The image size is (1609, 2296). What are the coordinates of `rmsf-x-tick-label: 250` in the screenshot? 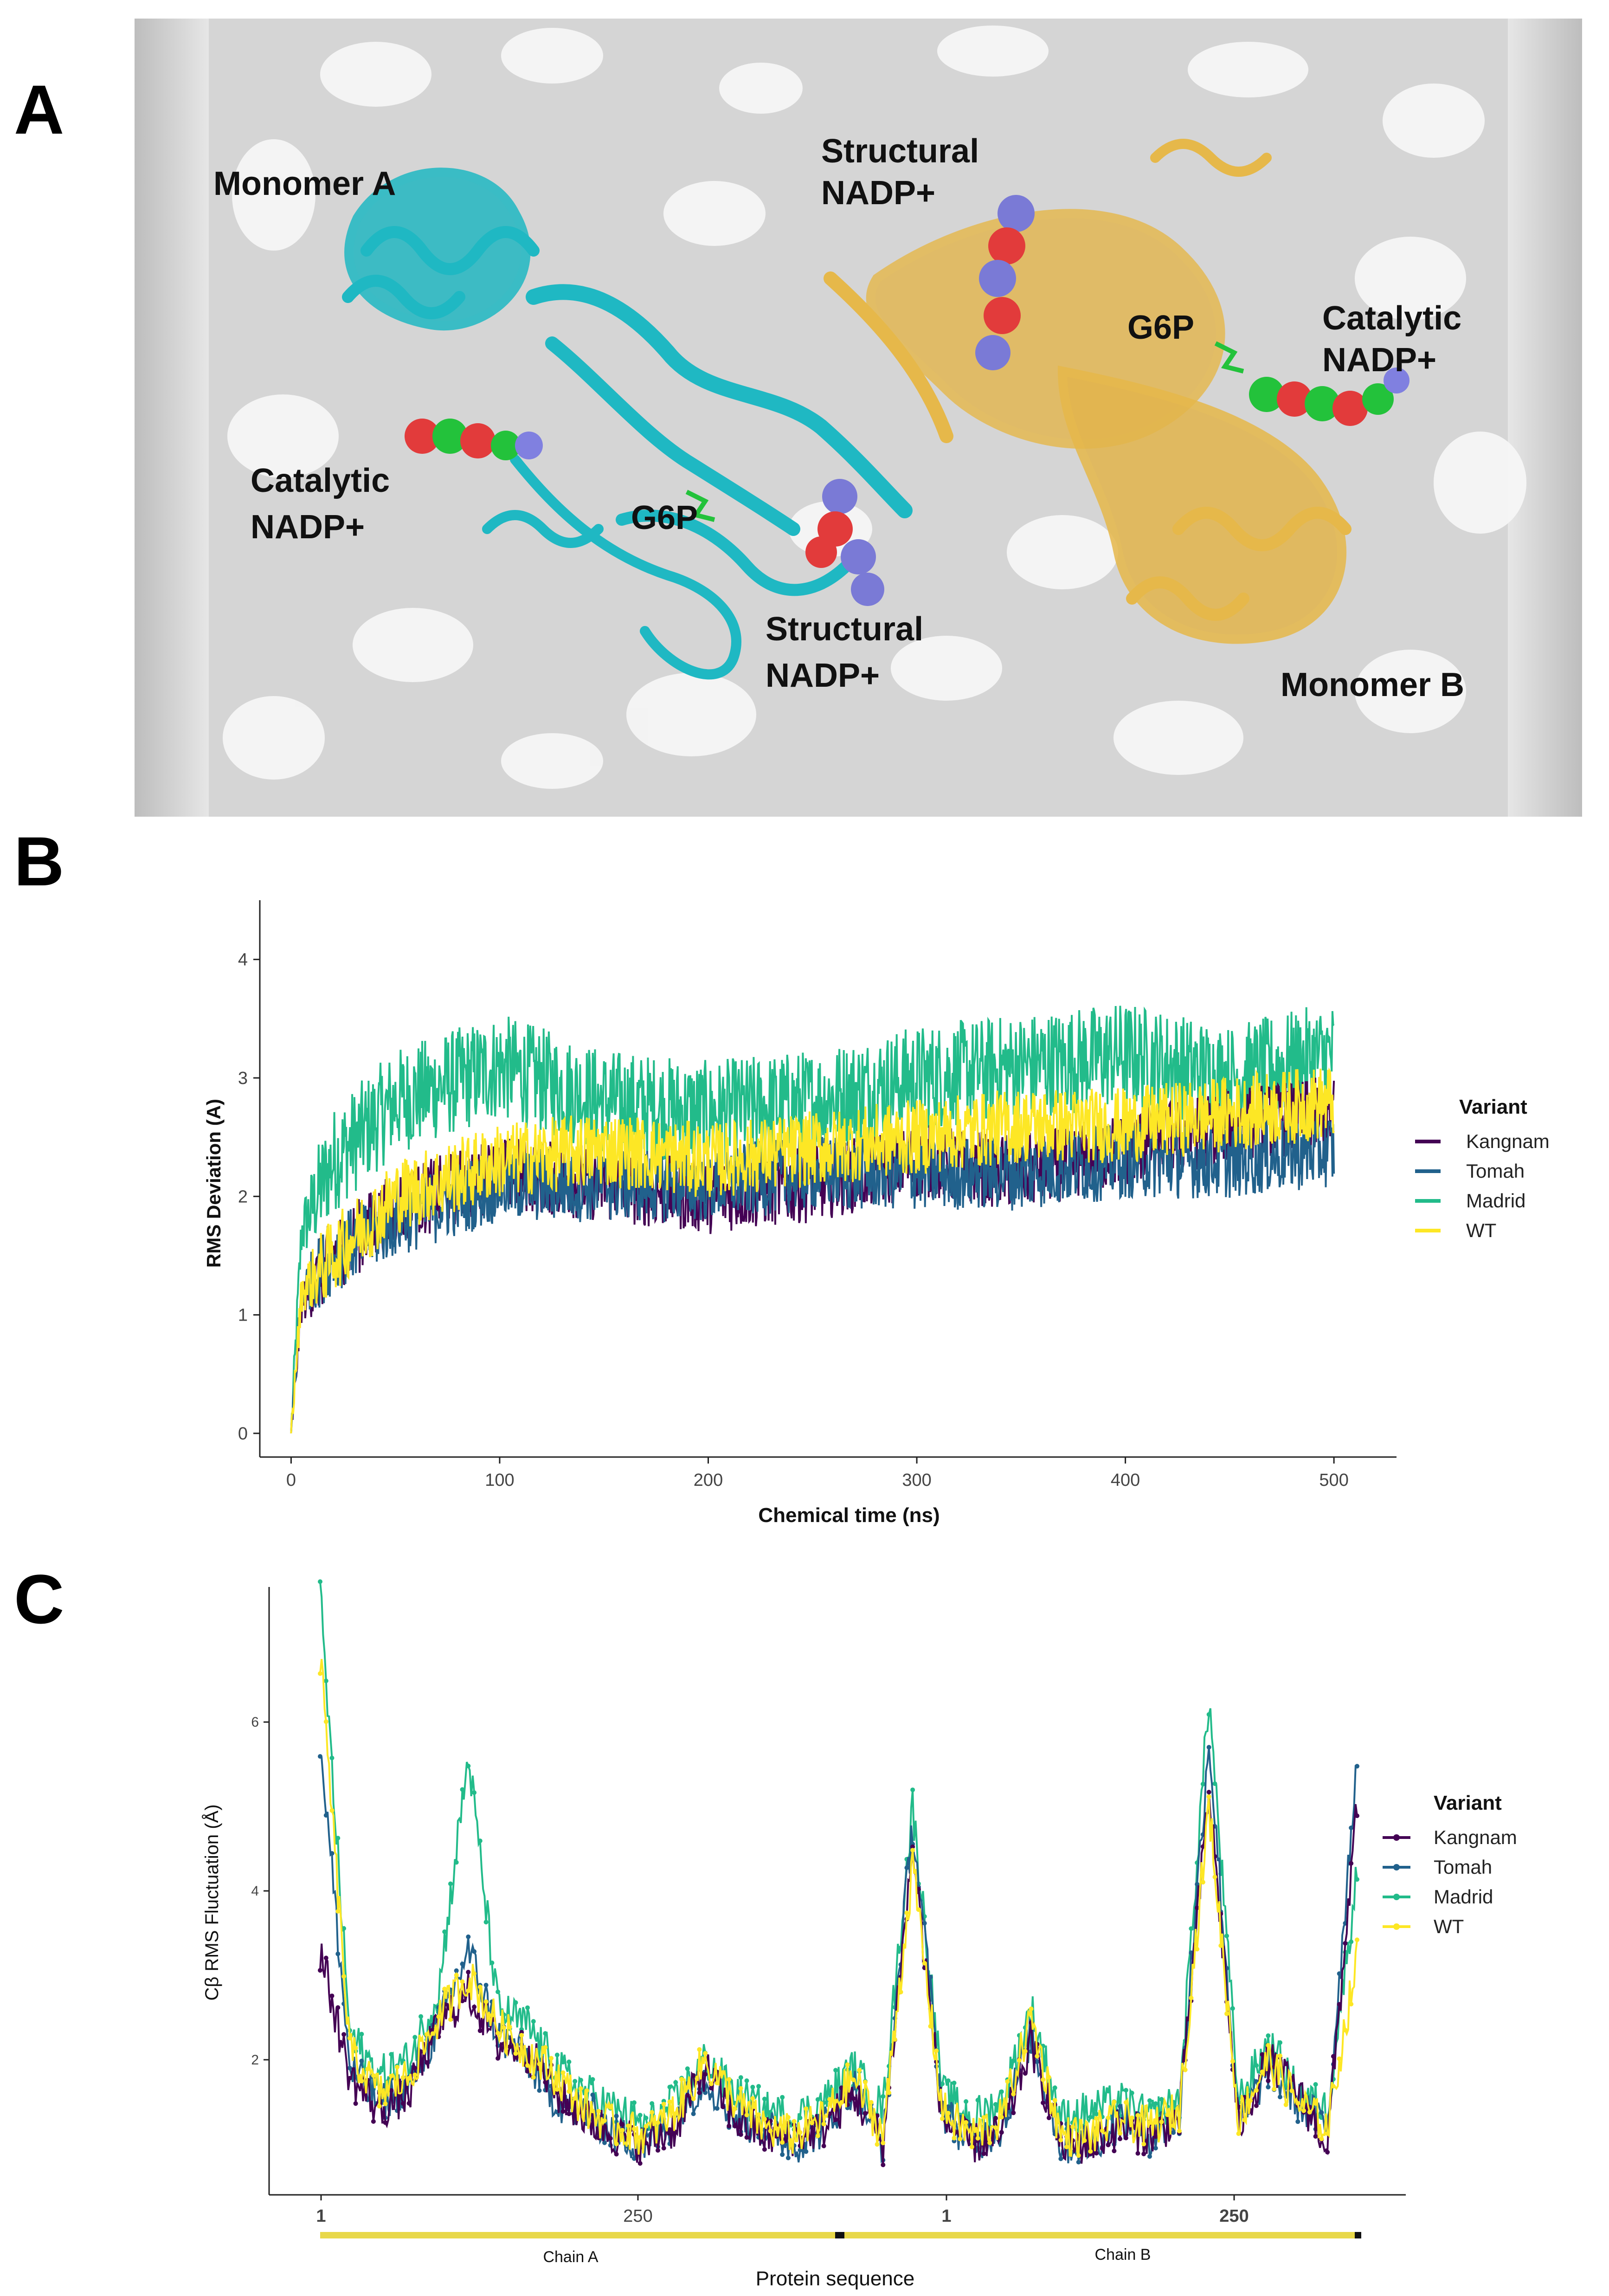 It's located at (1234, 2216).